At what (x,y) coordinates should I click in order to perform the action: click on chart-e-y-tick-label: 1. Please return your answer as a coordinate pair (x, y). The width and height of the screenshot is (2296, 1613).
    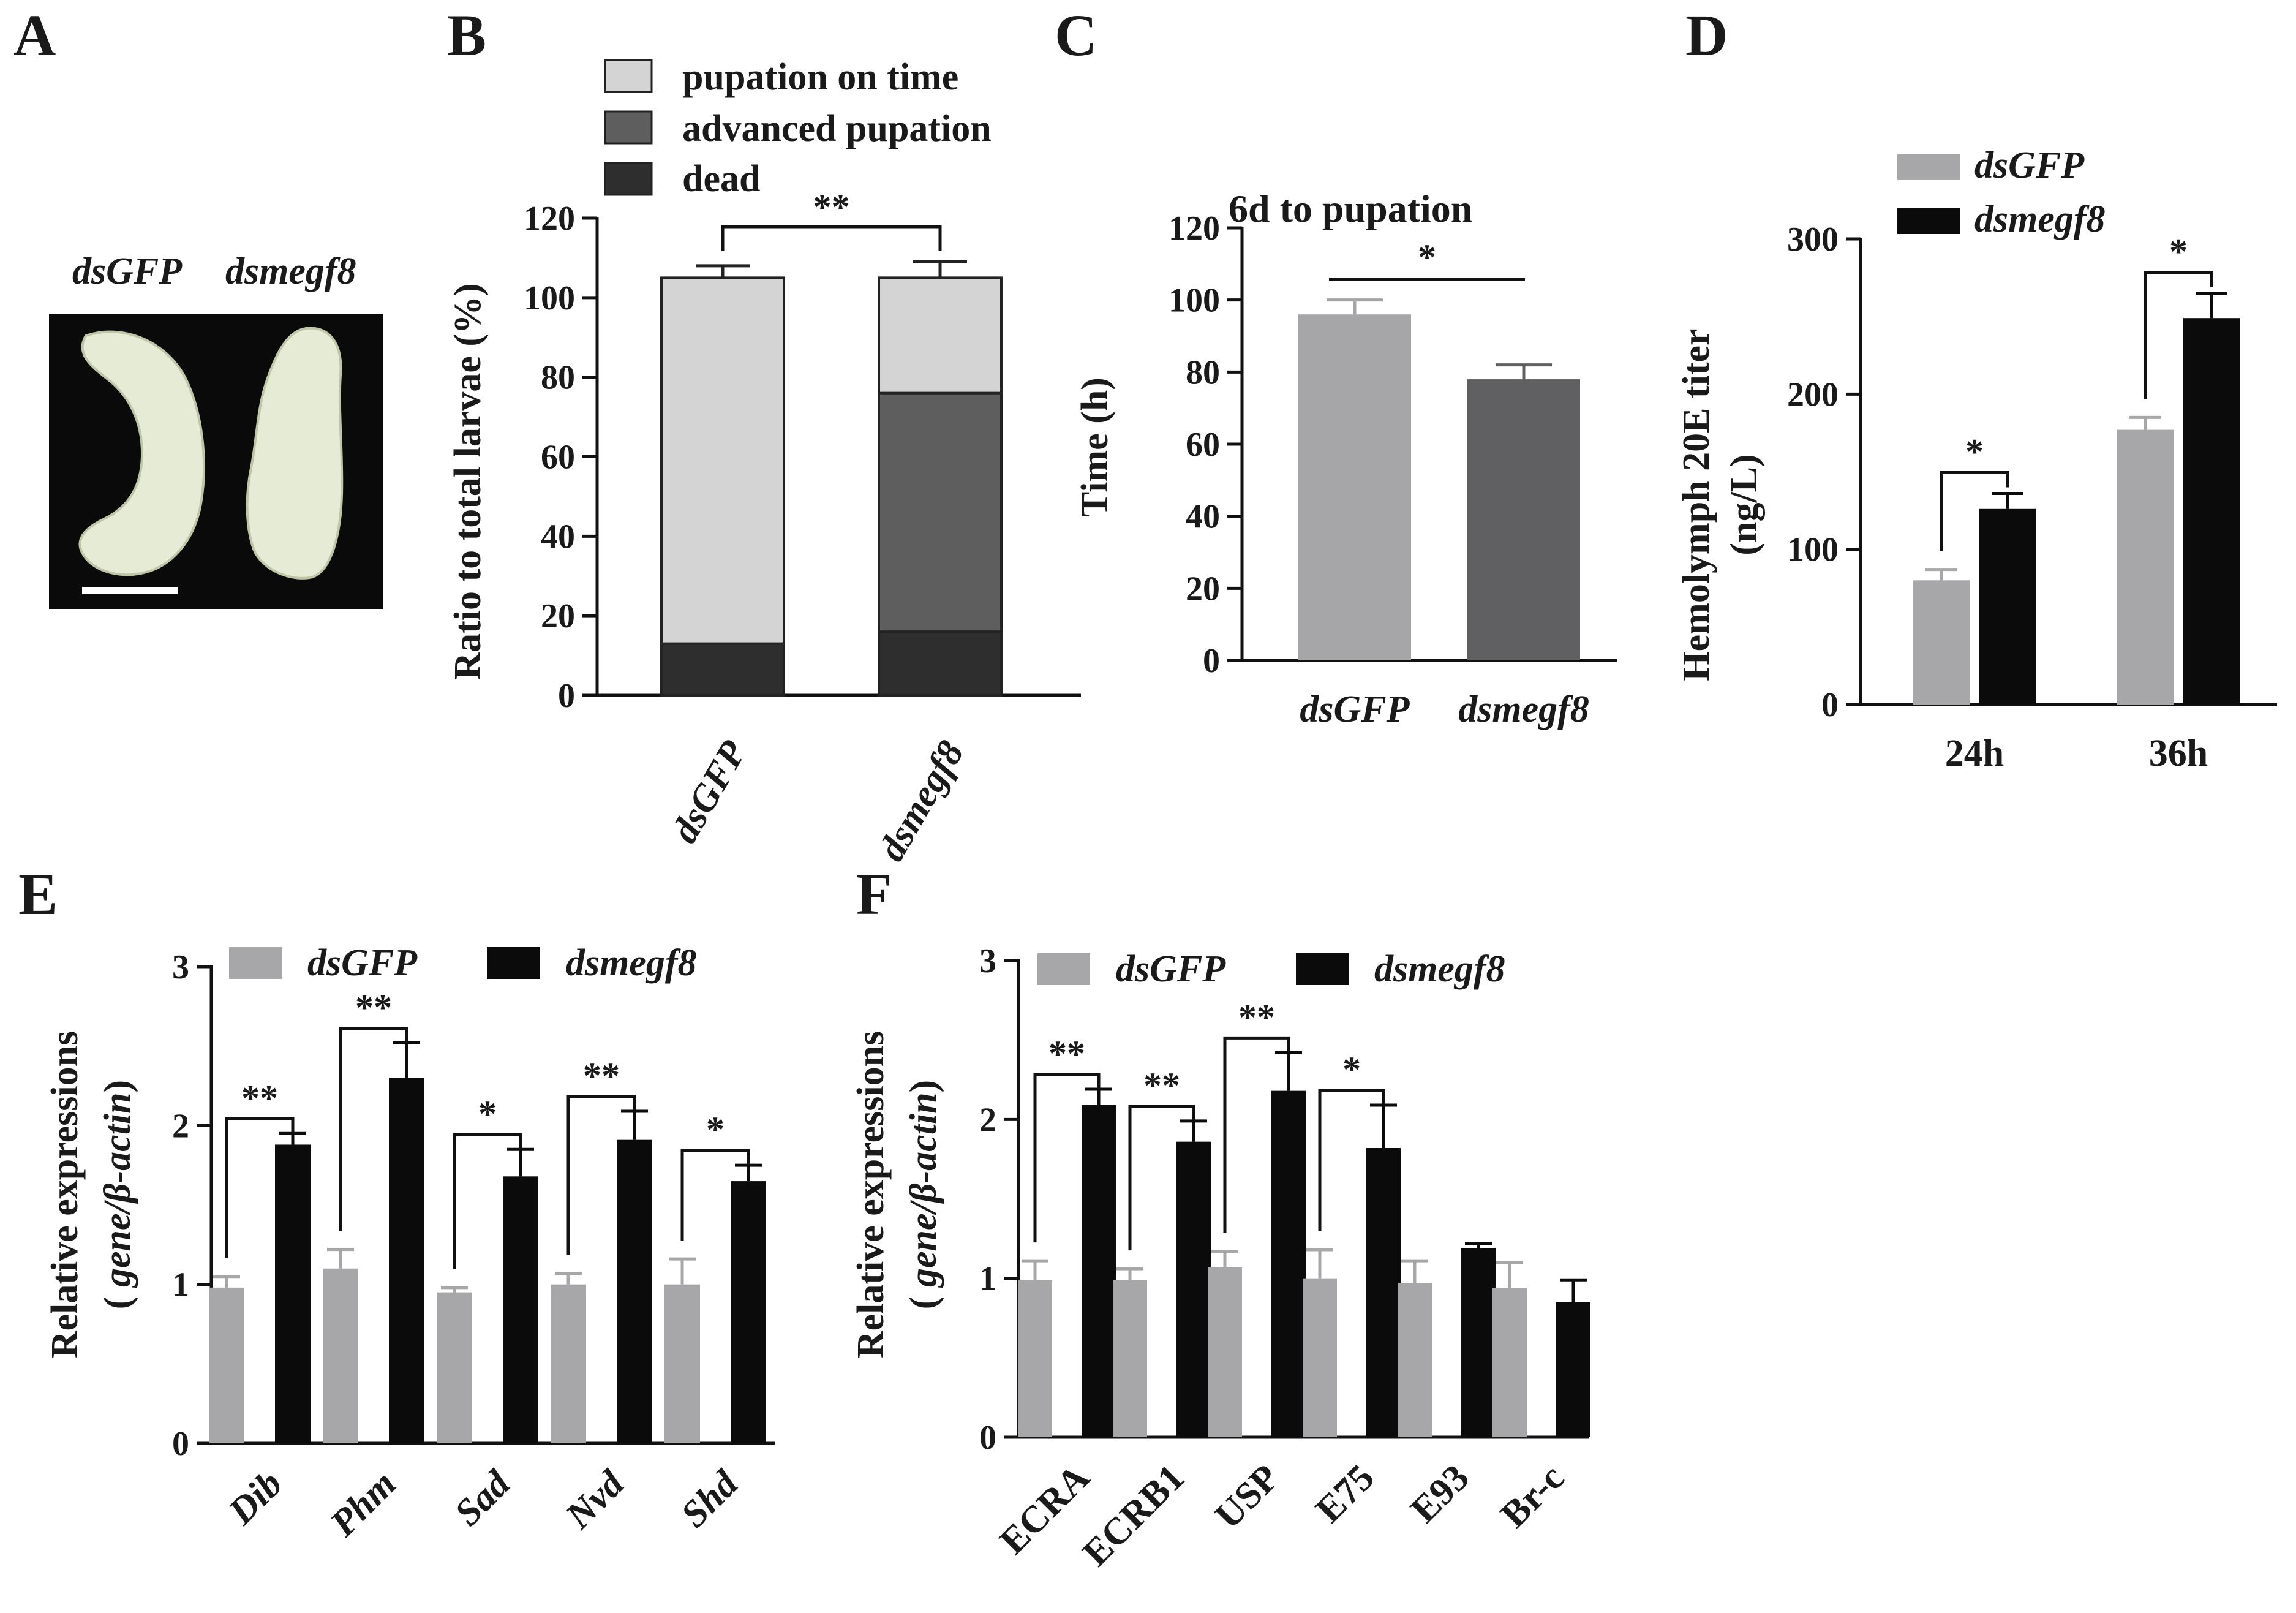
    Looking at the image, I should click on (181, 1285).